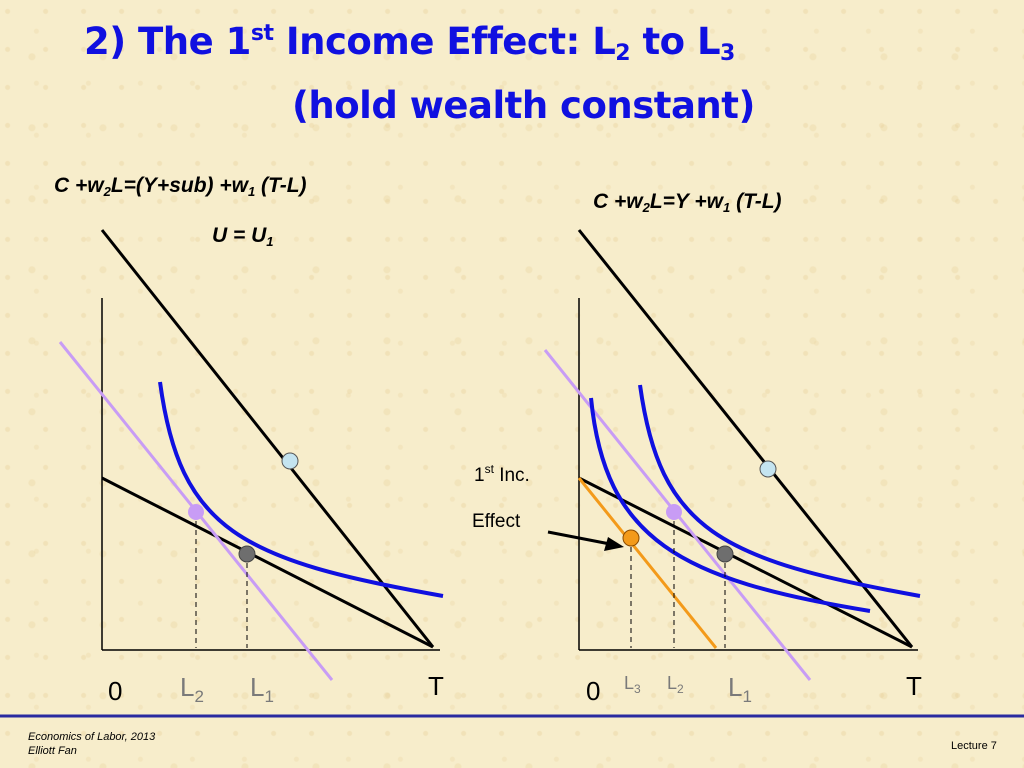 This screenshot has height=768, width=1024. I want to click on right-indifference-curve-u0, so click(730, 505).